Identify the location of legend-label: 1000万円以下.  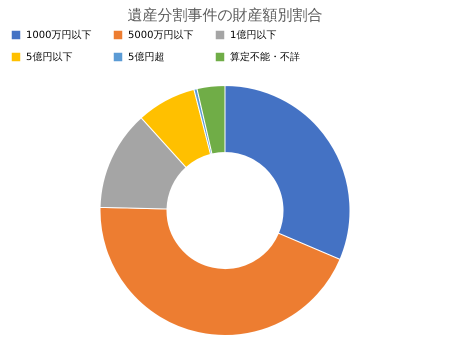
(59, 35).